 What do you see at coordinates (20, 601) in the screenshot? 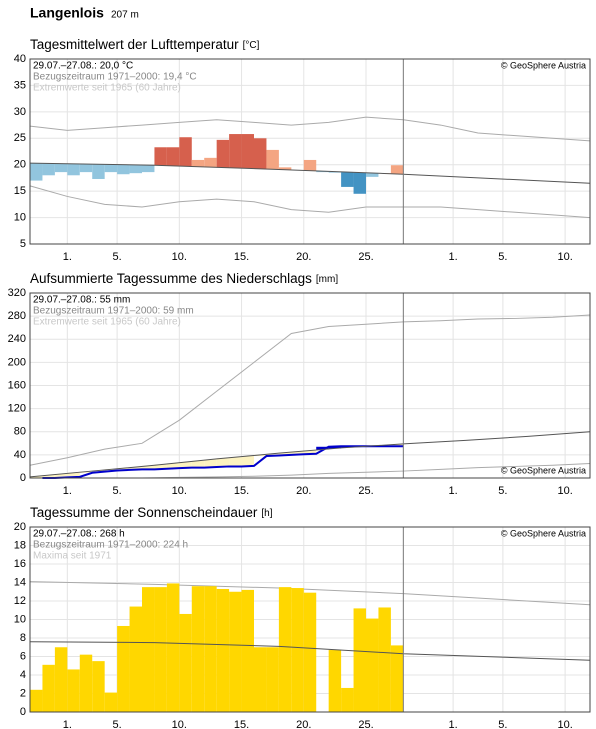
I see `y-tick-label: 12` at bounding box center [20, 601].